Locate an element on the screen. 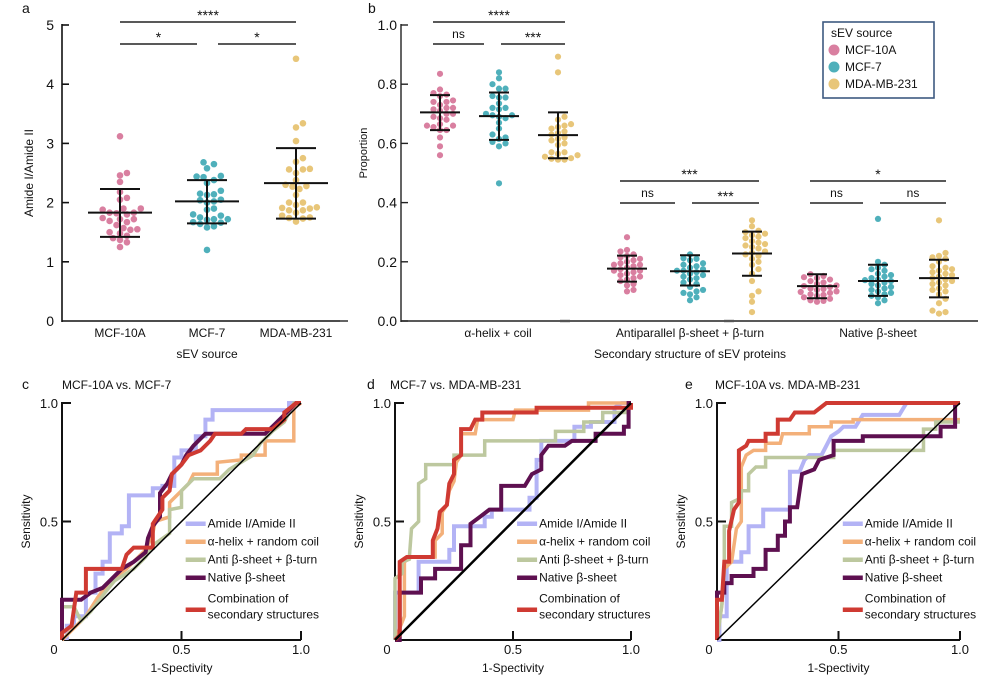 Image resolution: width=1000 pixels, height=675 pixels. legend-swatch-anti-sheet-turn is located at coordinates (527, 559).